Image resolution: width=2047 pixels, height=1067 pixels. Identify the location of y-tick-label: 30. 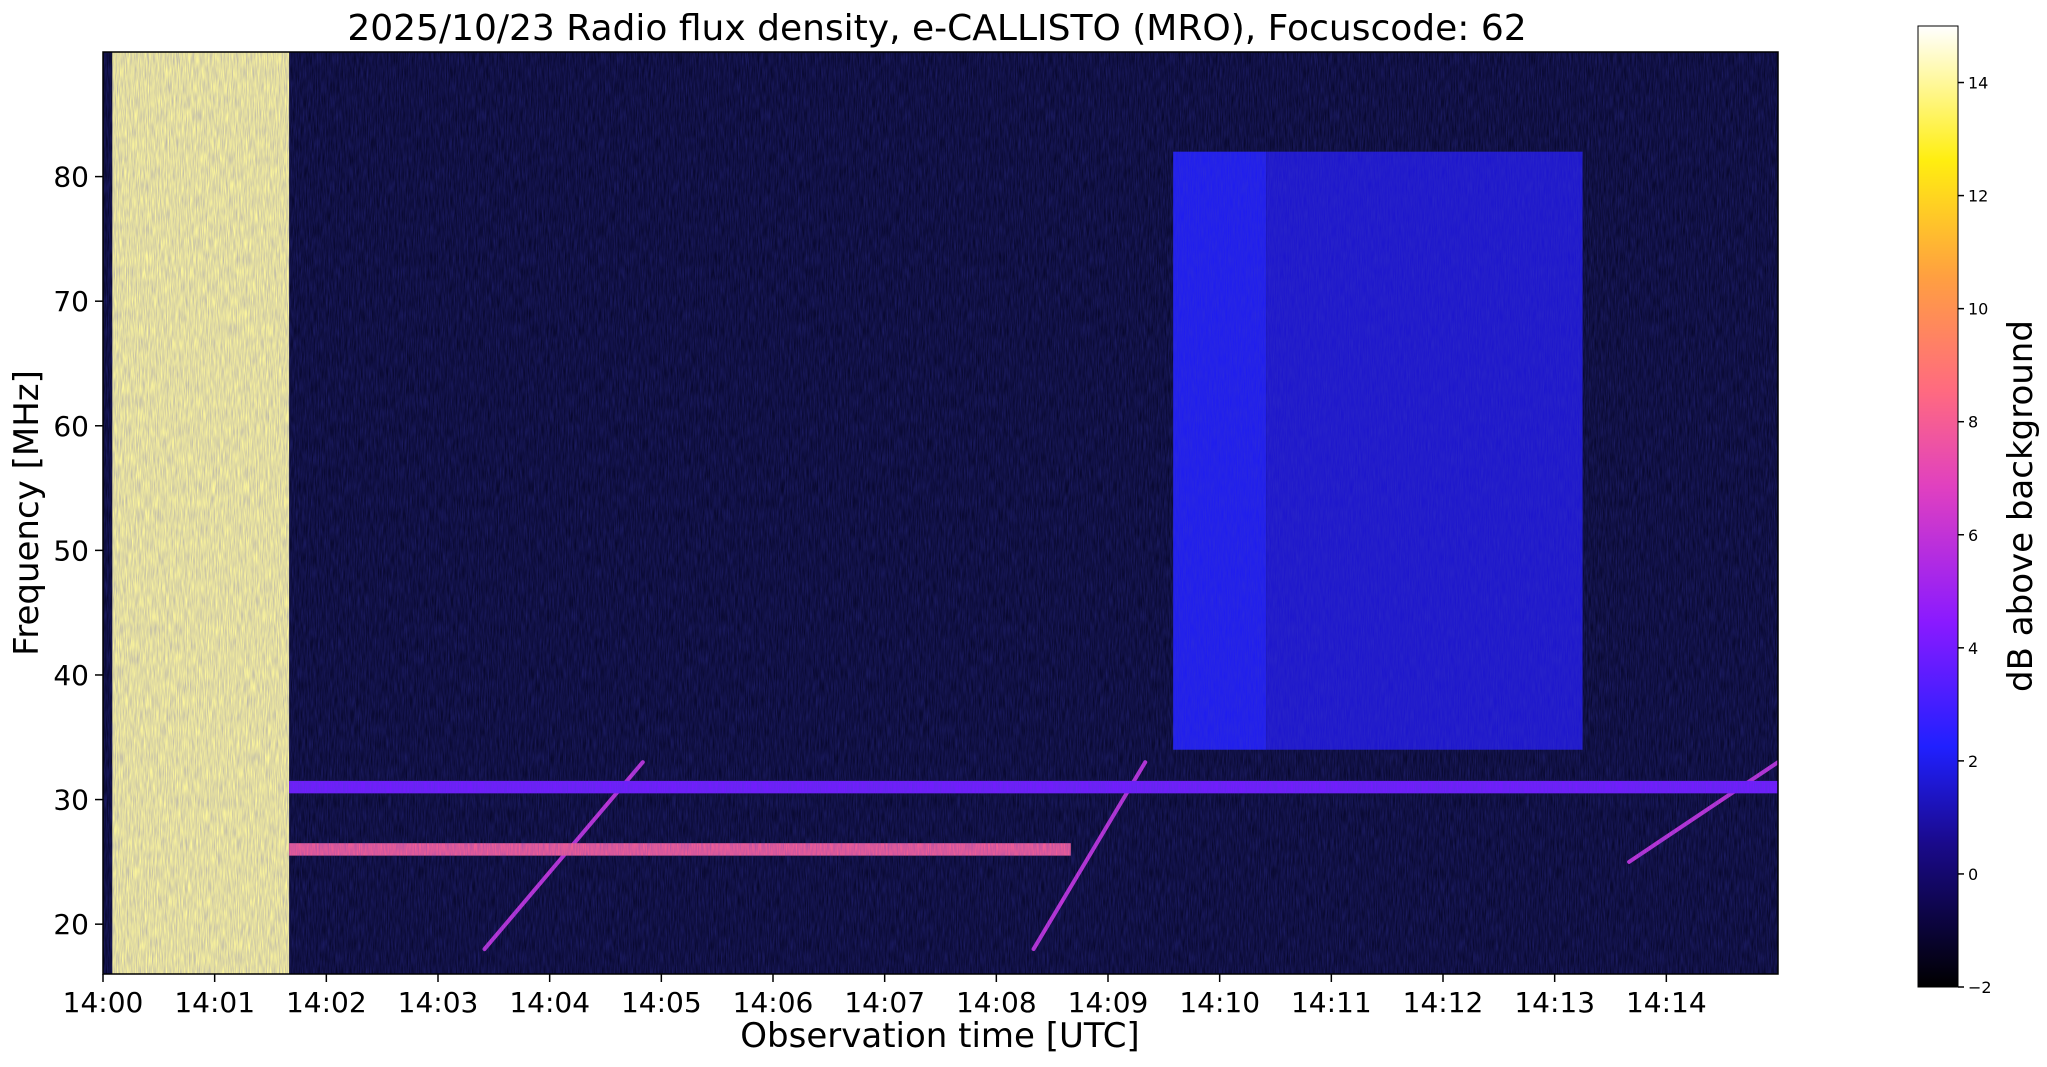
(71, 800).